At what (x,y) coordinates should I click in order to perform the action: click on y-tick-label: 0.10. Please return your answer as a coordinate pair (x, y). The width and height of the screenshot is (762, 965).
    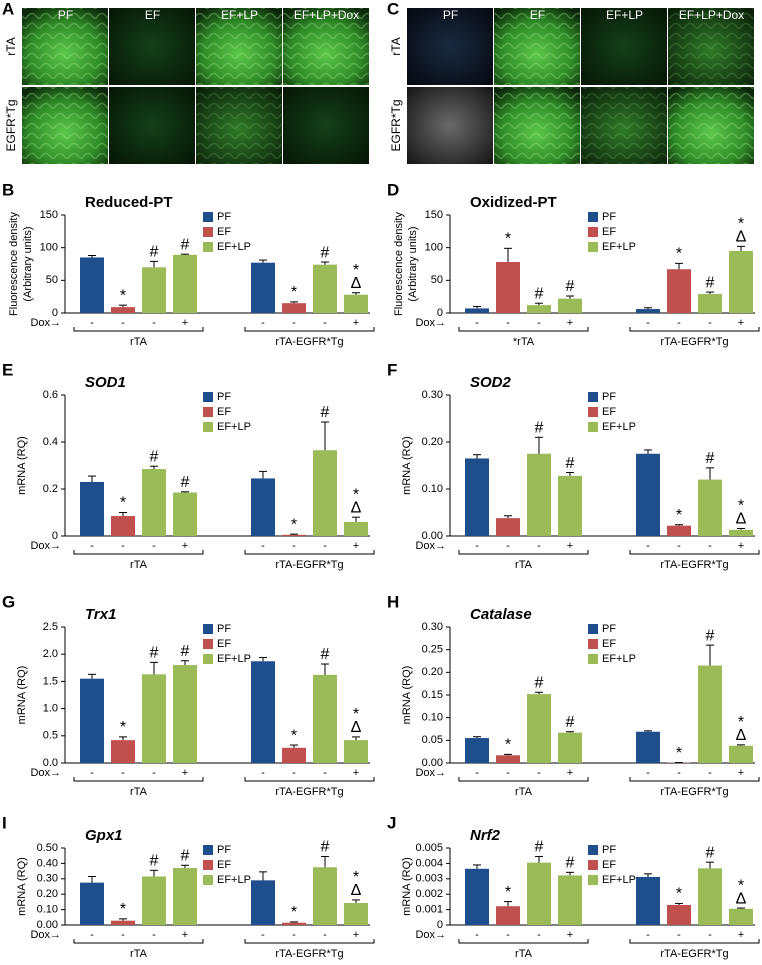
    Looking at the image, I should click on (47, 910).